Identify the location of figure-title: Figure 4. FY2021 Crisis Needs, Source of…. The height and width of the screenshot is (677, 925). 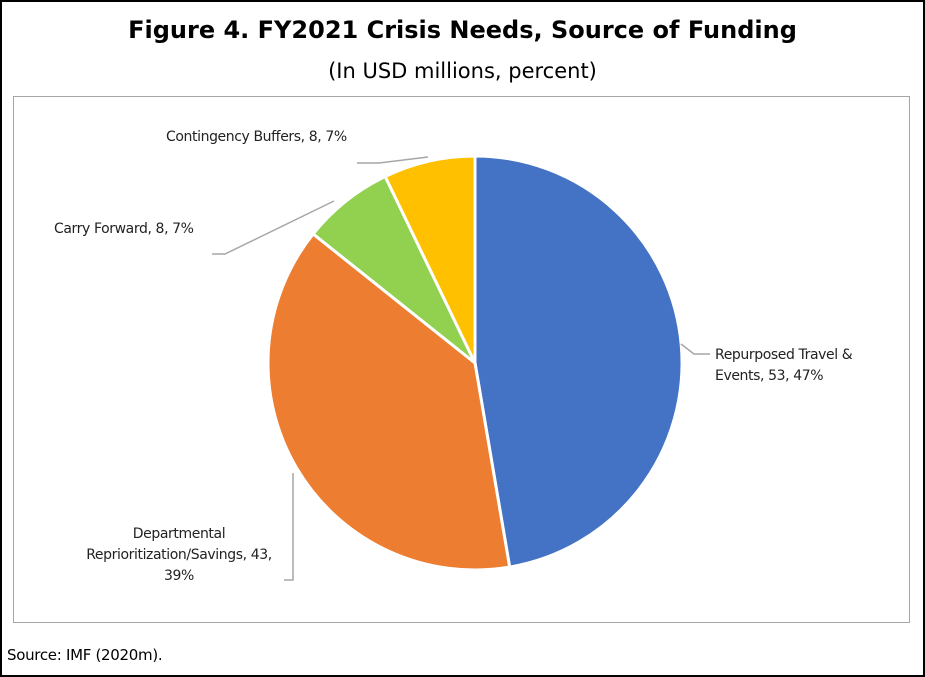
(462, 30).